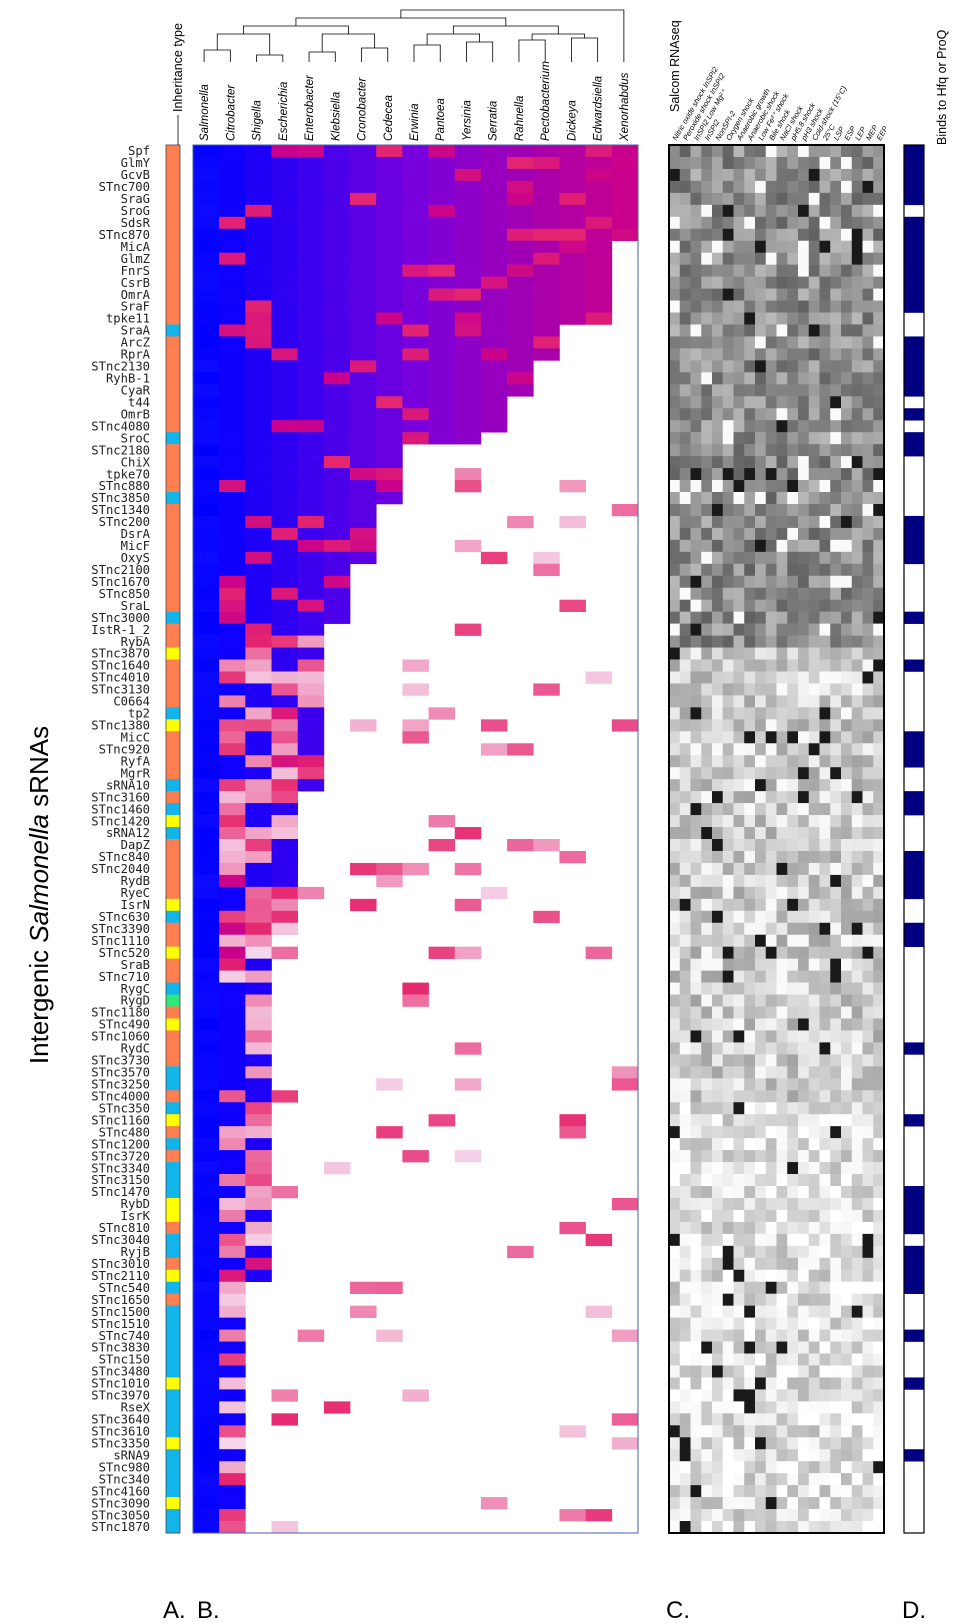  What do you see at coordinates (120, 1144) in the screenshot?
I see `srna-label: STnc1200` at bounding box center [120, 1144].